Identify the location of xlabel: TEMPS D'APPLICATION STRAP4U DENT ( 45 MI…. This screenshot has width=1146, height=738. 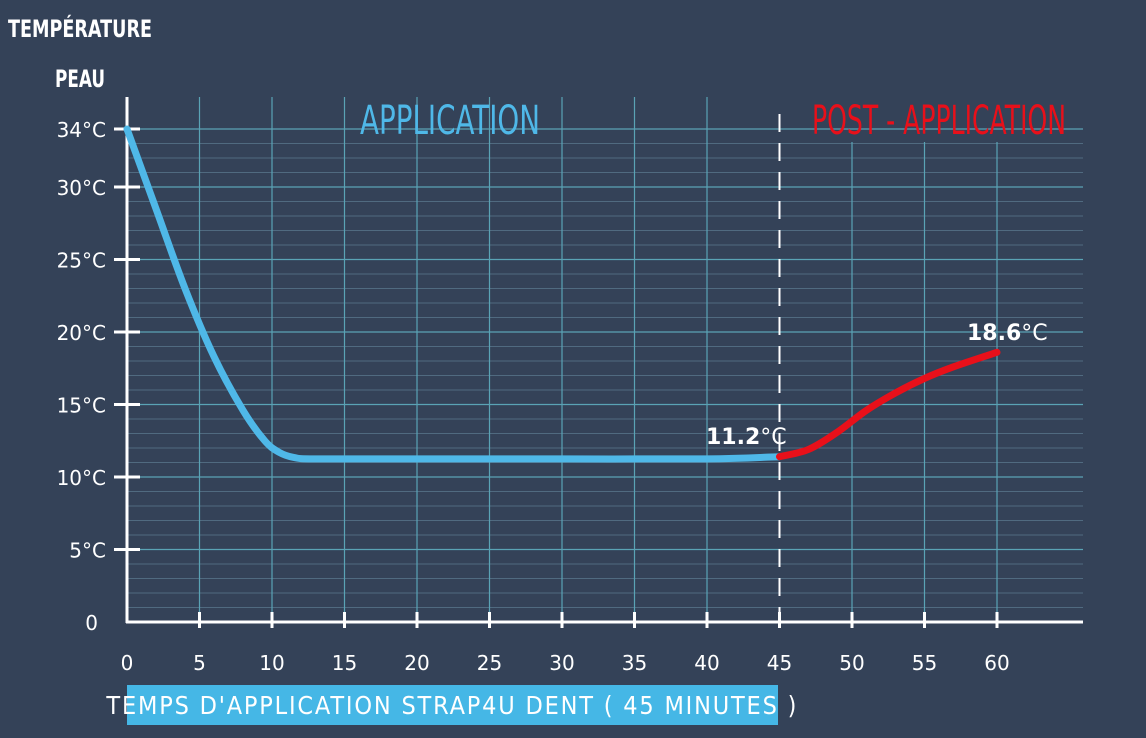
(452, 705).